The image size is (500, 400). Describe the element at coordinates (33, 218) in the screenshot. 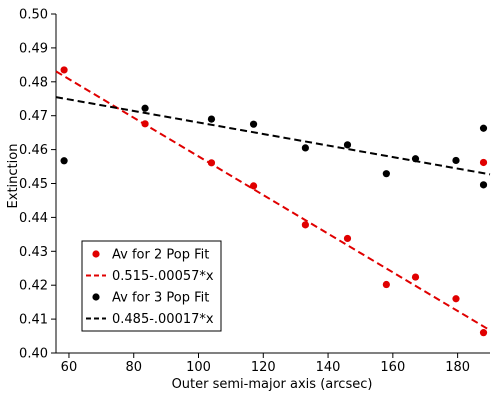

I see `y-tick-label: 0.44` at that location.